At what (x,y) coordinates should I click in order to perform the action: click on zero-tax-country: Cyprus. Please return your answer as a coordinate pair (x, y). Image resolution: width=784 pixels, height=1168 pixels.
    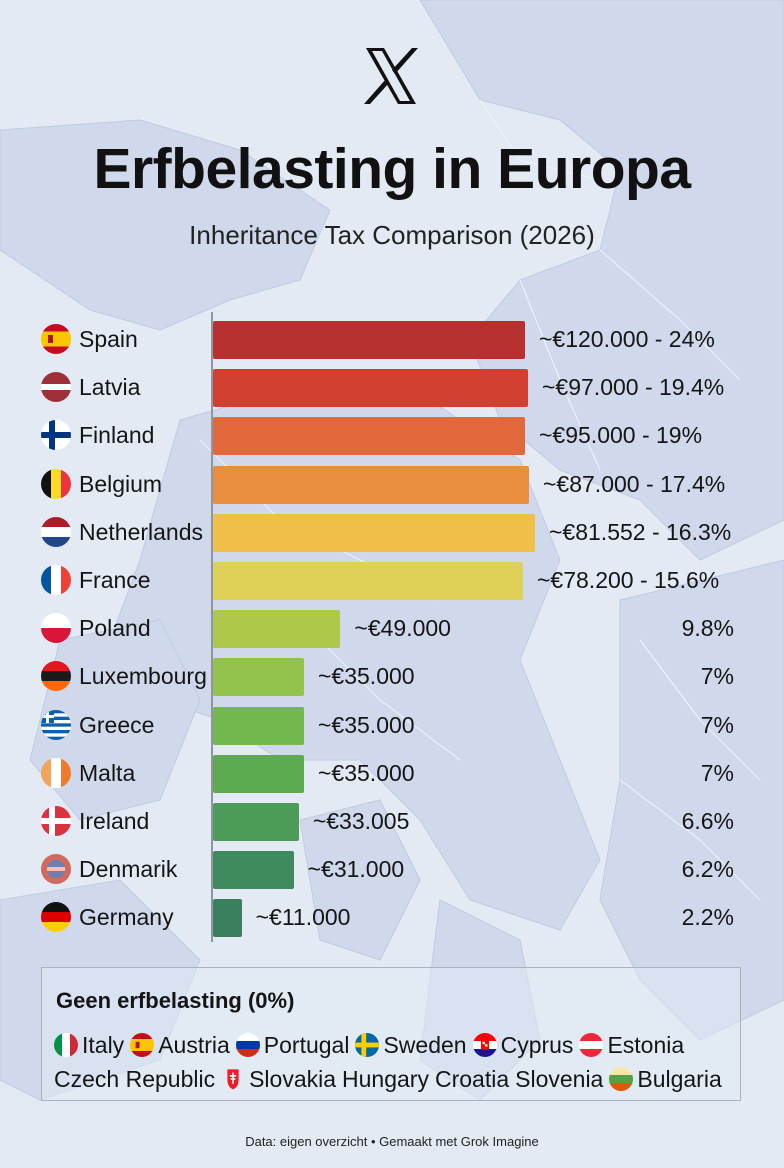
    Looking at the image, I should click on (523, 1045).